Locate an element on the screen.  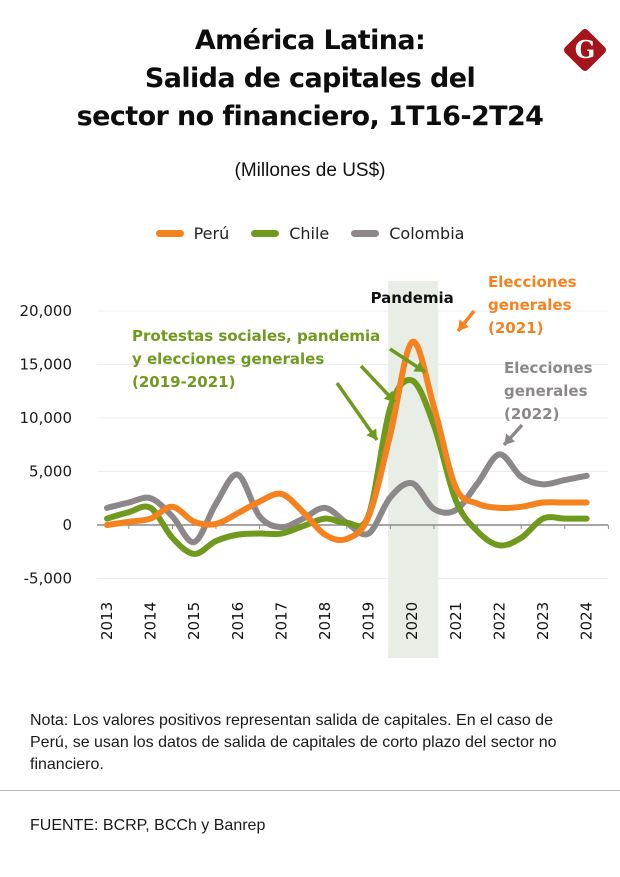
annotation-colombia: Elecciones is located at coordinates (548, 368).